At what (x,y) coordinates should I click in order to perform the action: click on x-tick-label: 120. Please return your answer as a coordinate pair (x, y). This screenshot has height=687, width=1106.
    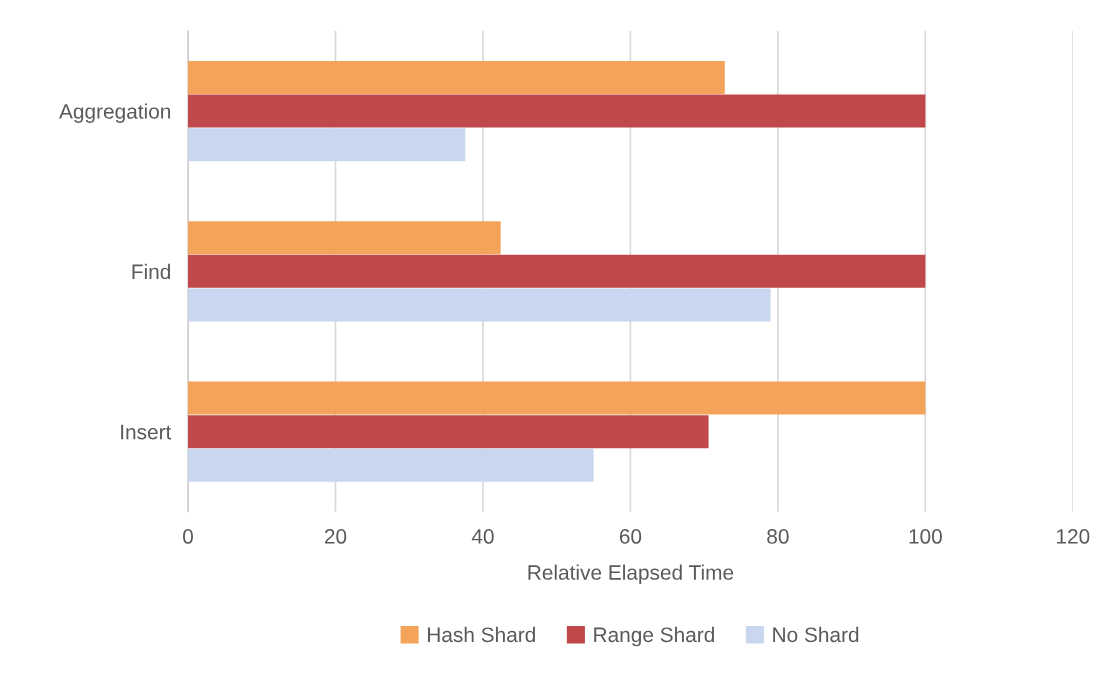
    Looking at the image, I should click on (1073, 536).